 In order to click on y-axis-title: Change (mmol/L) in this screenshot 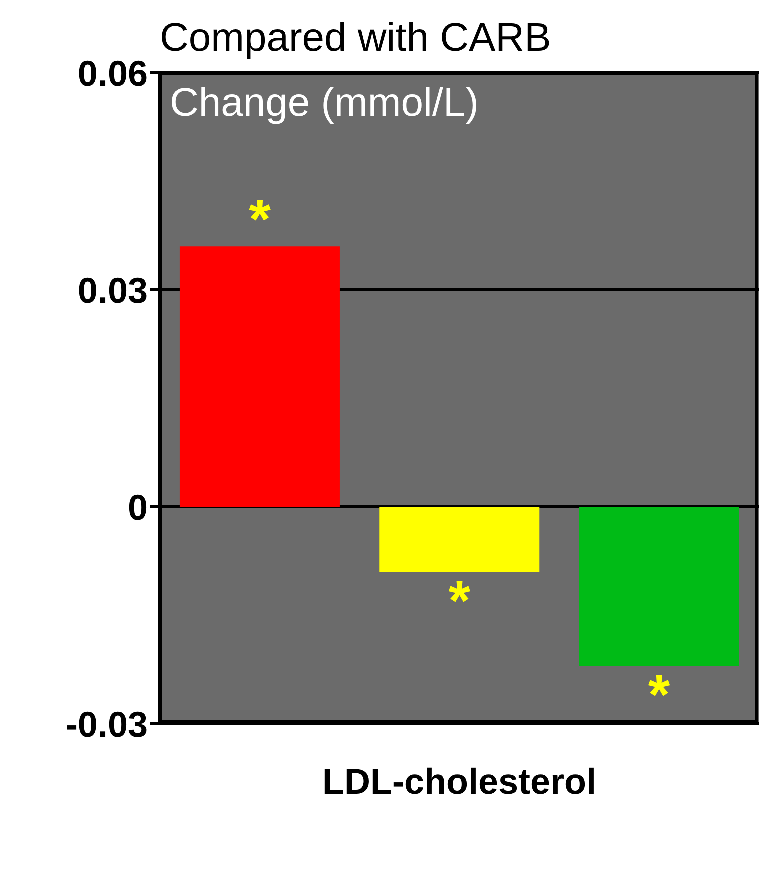, I will do `click(325, 103)`.